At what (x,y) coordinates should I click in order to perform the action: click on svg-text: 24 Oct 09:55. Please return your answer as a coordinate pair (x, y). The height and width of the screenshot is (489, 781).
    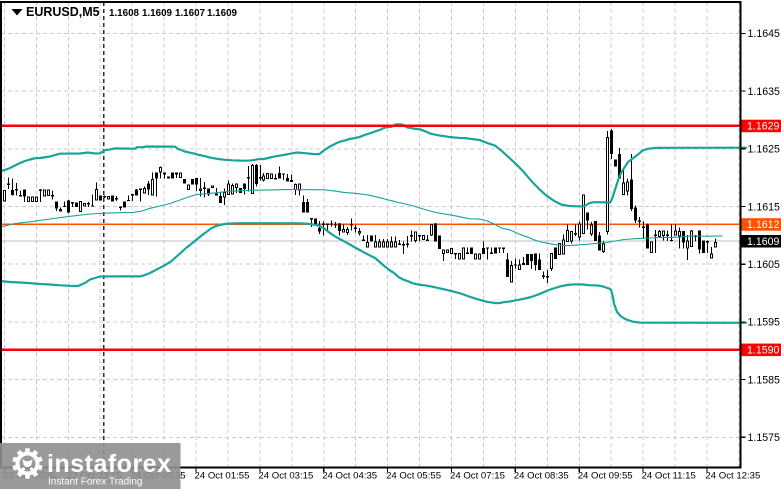
    Looking at the image, I should click on (605, 476).